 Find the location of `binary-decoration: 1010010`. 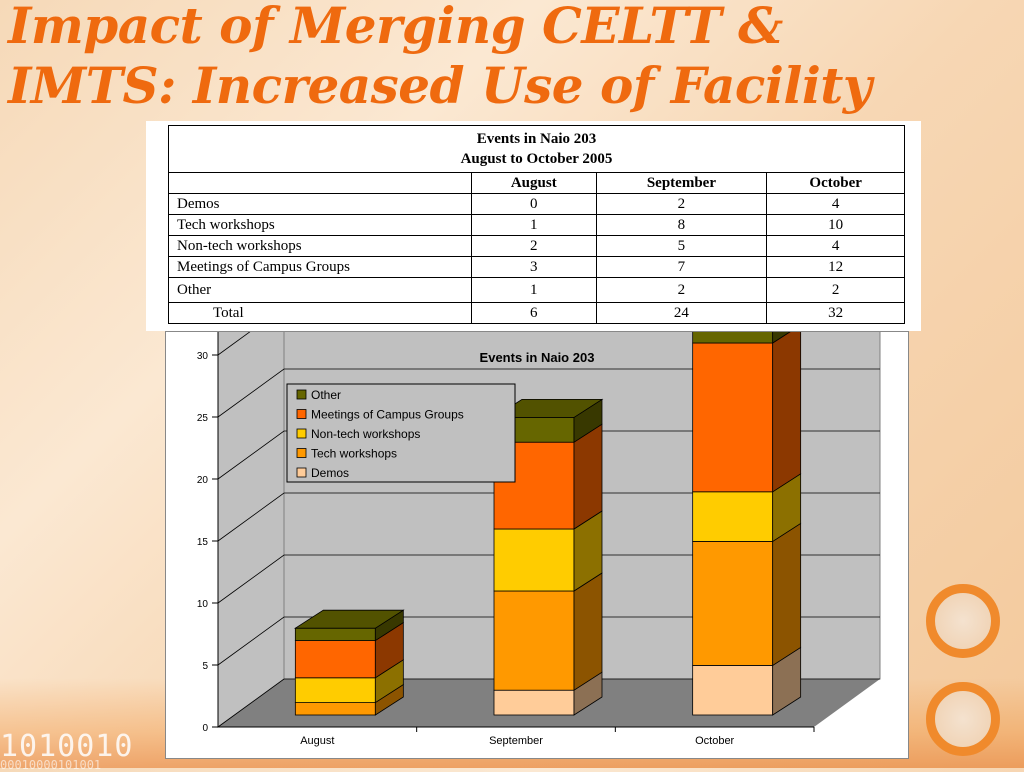

binary-decoration: 1010010 is located at coordinates (67, 746).